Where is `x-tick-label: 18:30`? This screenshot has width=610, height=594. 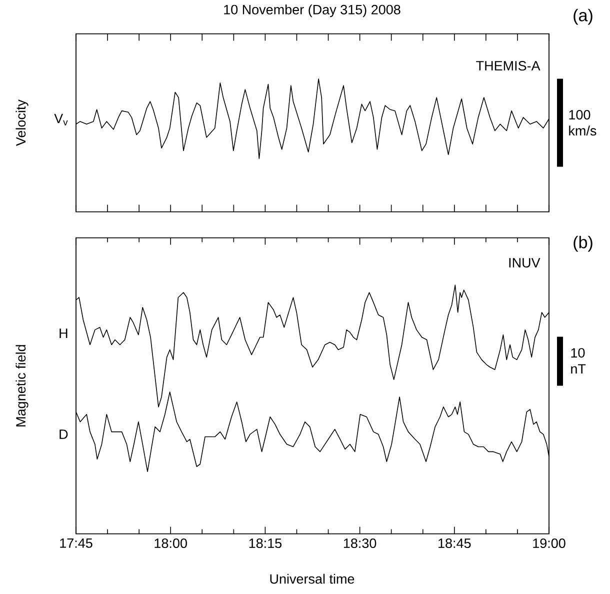
x-tick-label: 18:30 is located at coordinates (360, 543).